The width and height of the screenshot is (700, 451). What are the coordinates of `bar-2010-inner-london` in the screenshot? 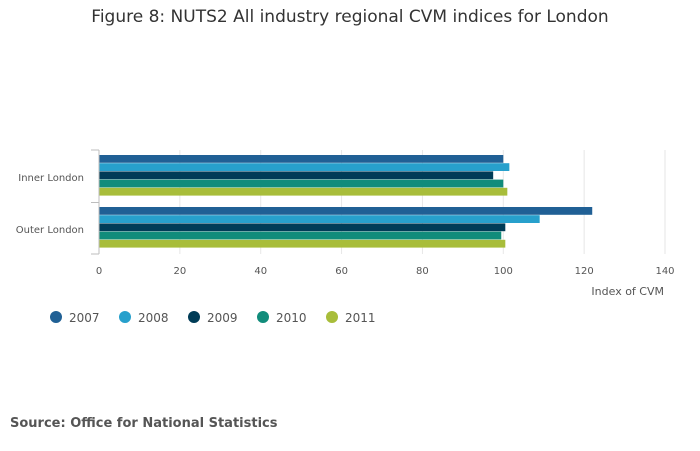 It's located at (301, 183).